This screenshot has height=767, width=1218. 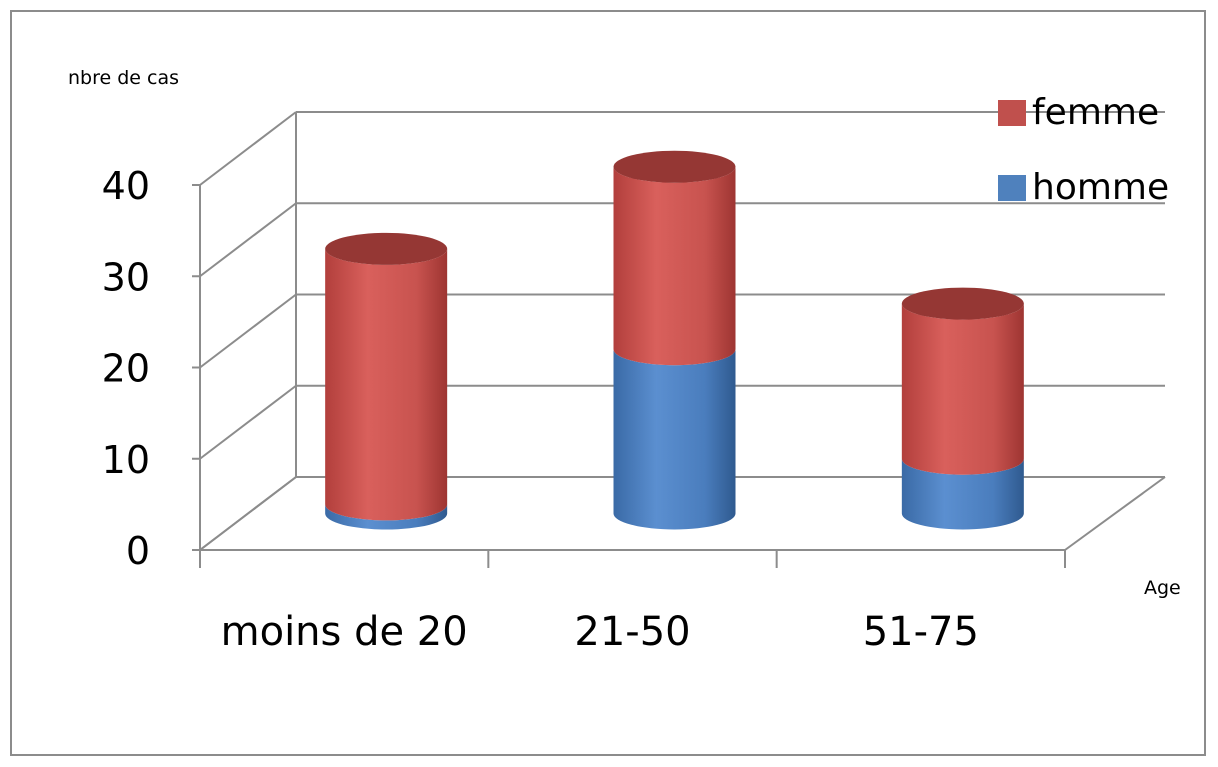 What do you see at coordinates (1012, 113) in the screenshot?
I see `legend-swatch-femme` at bounding box center [1012, 113].